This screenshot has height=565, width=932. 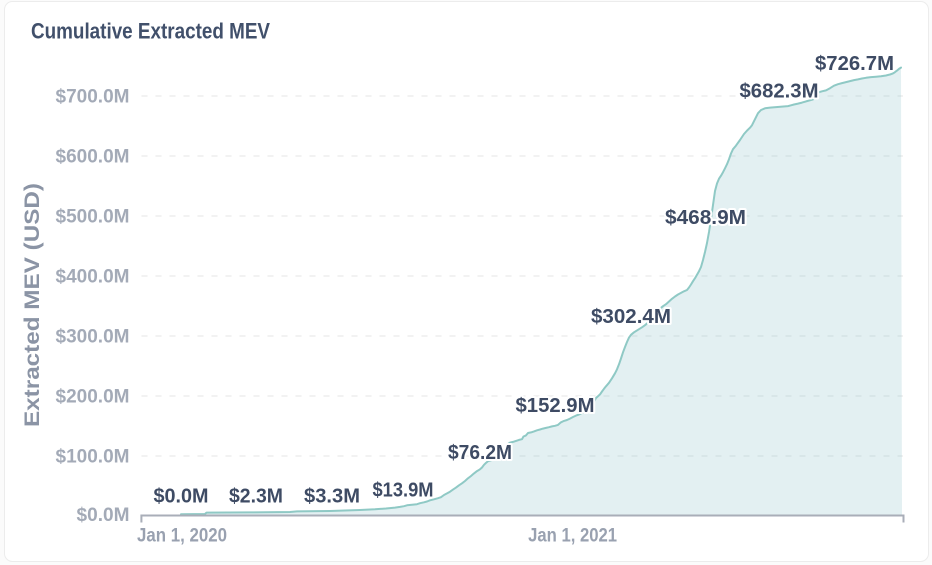 I want to click on svg-text: Extracted MEV (USD), so click(x=32, y=305).